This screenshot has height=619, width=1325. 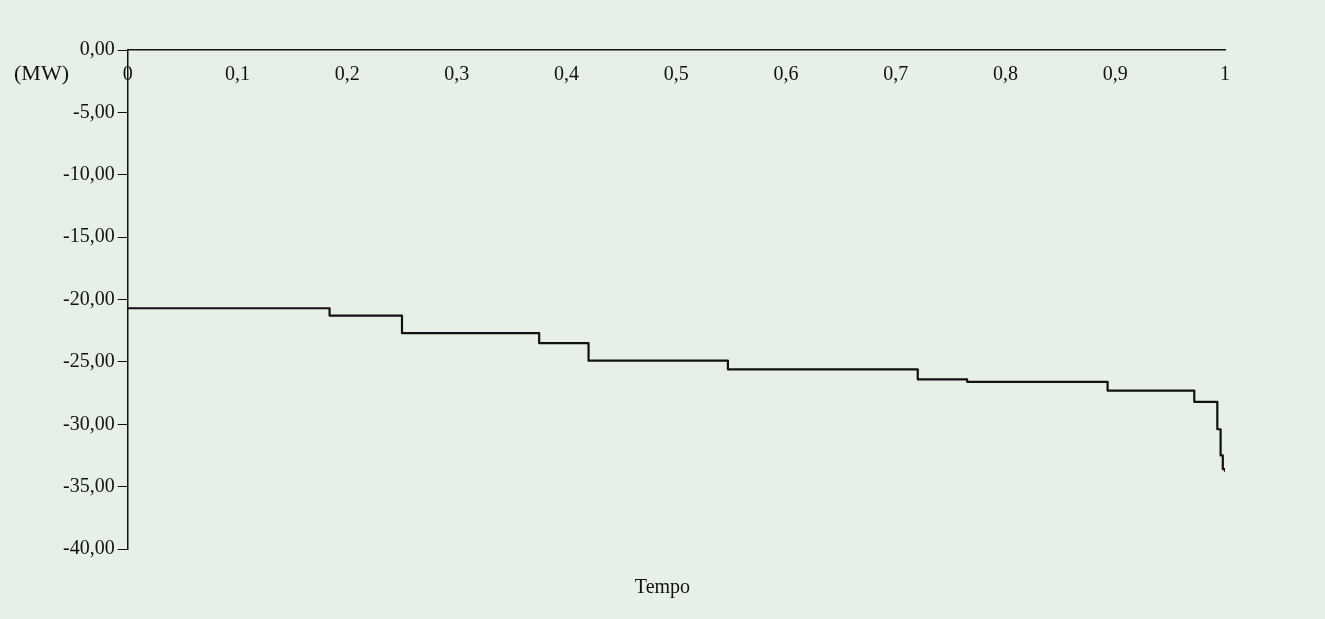 I want to click on y-tick-label: -20,00, so click(x=88, y=297).